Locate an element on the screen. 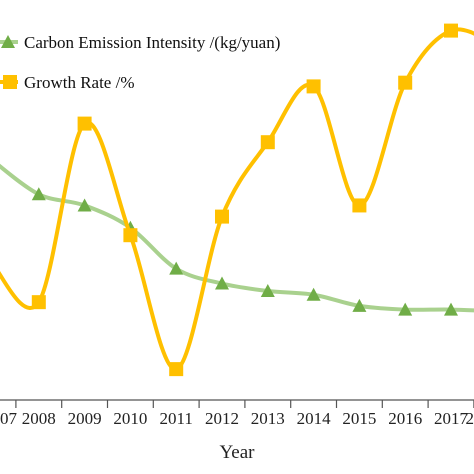  legend-item: Carbon Emission Intensity /(kg/yuan) is located at coordinates (140, 42).